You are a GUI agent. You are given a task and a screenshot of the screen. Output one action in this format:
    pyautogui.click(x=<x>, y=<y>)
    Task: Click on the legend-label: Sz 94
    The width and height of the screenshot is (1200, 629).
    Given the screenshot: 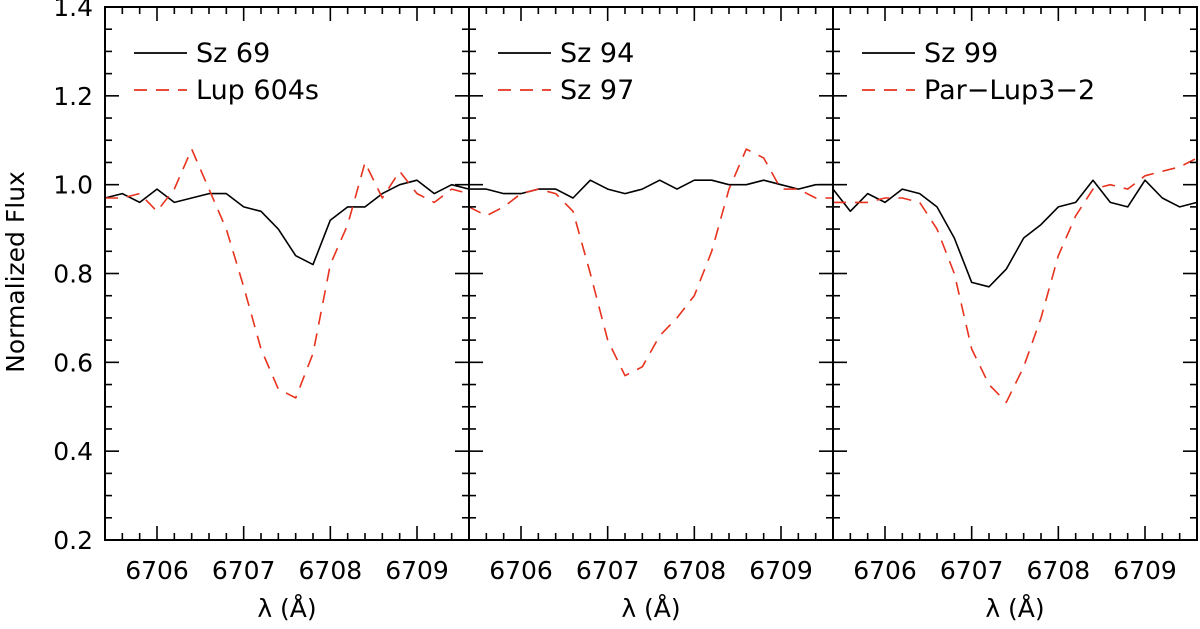 What is the action you would take?
    pyautogui.click(x=597, y=53)
    